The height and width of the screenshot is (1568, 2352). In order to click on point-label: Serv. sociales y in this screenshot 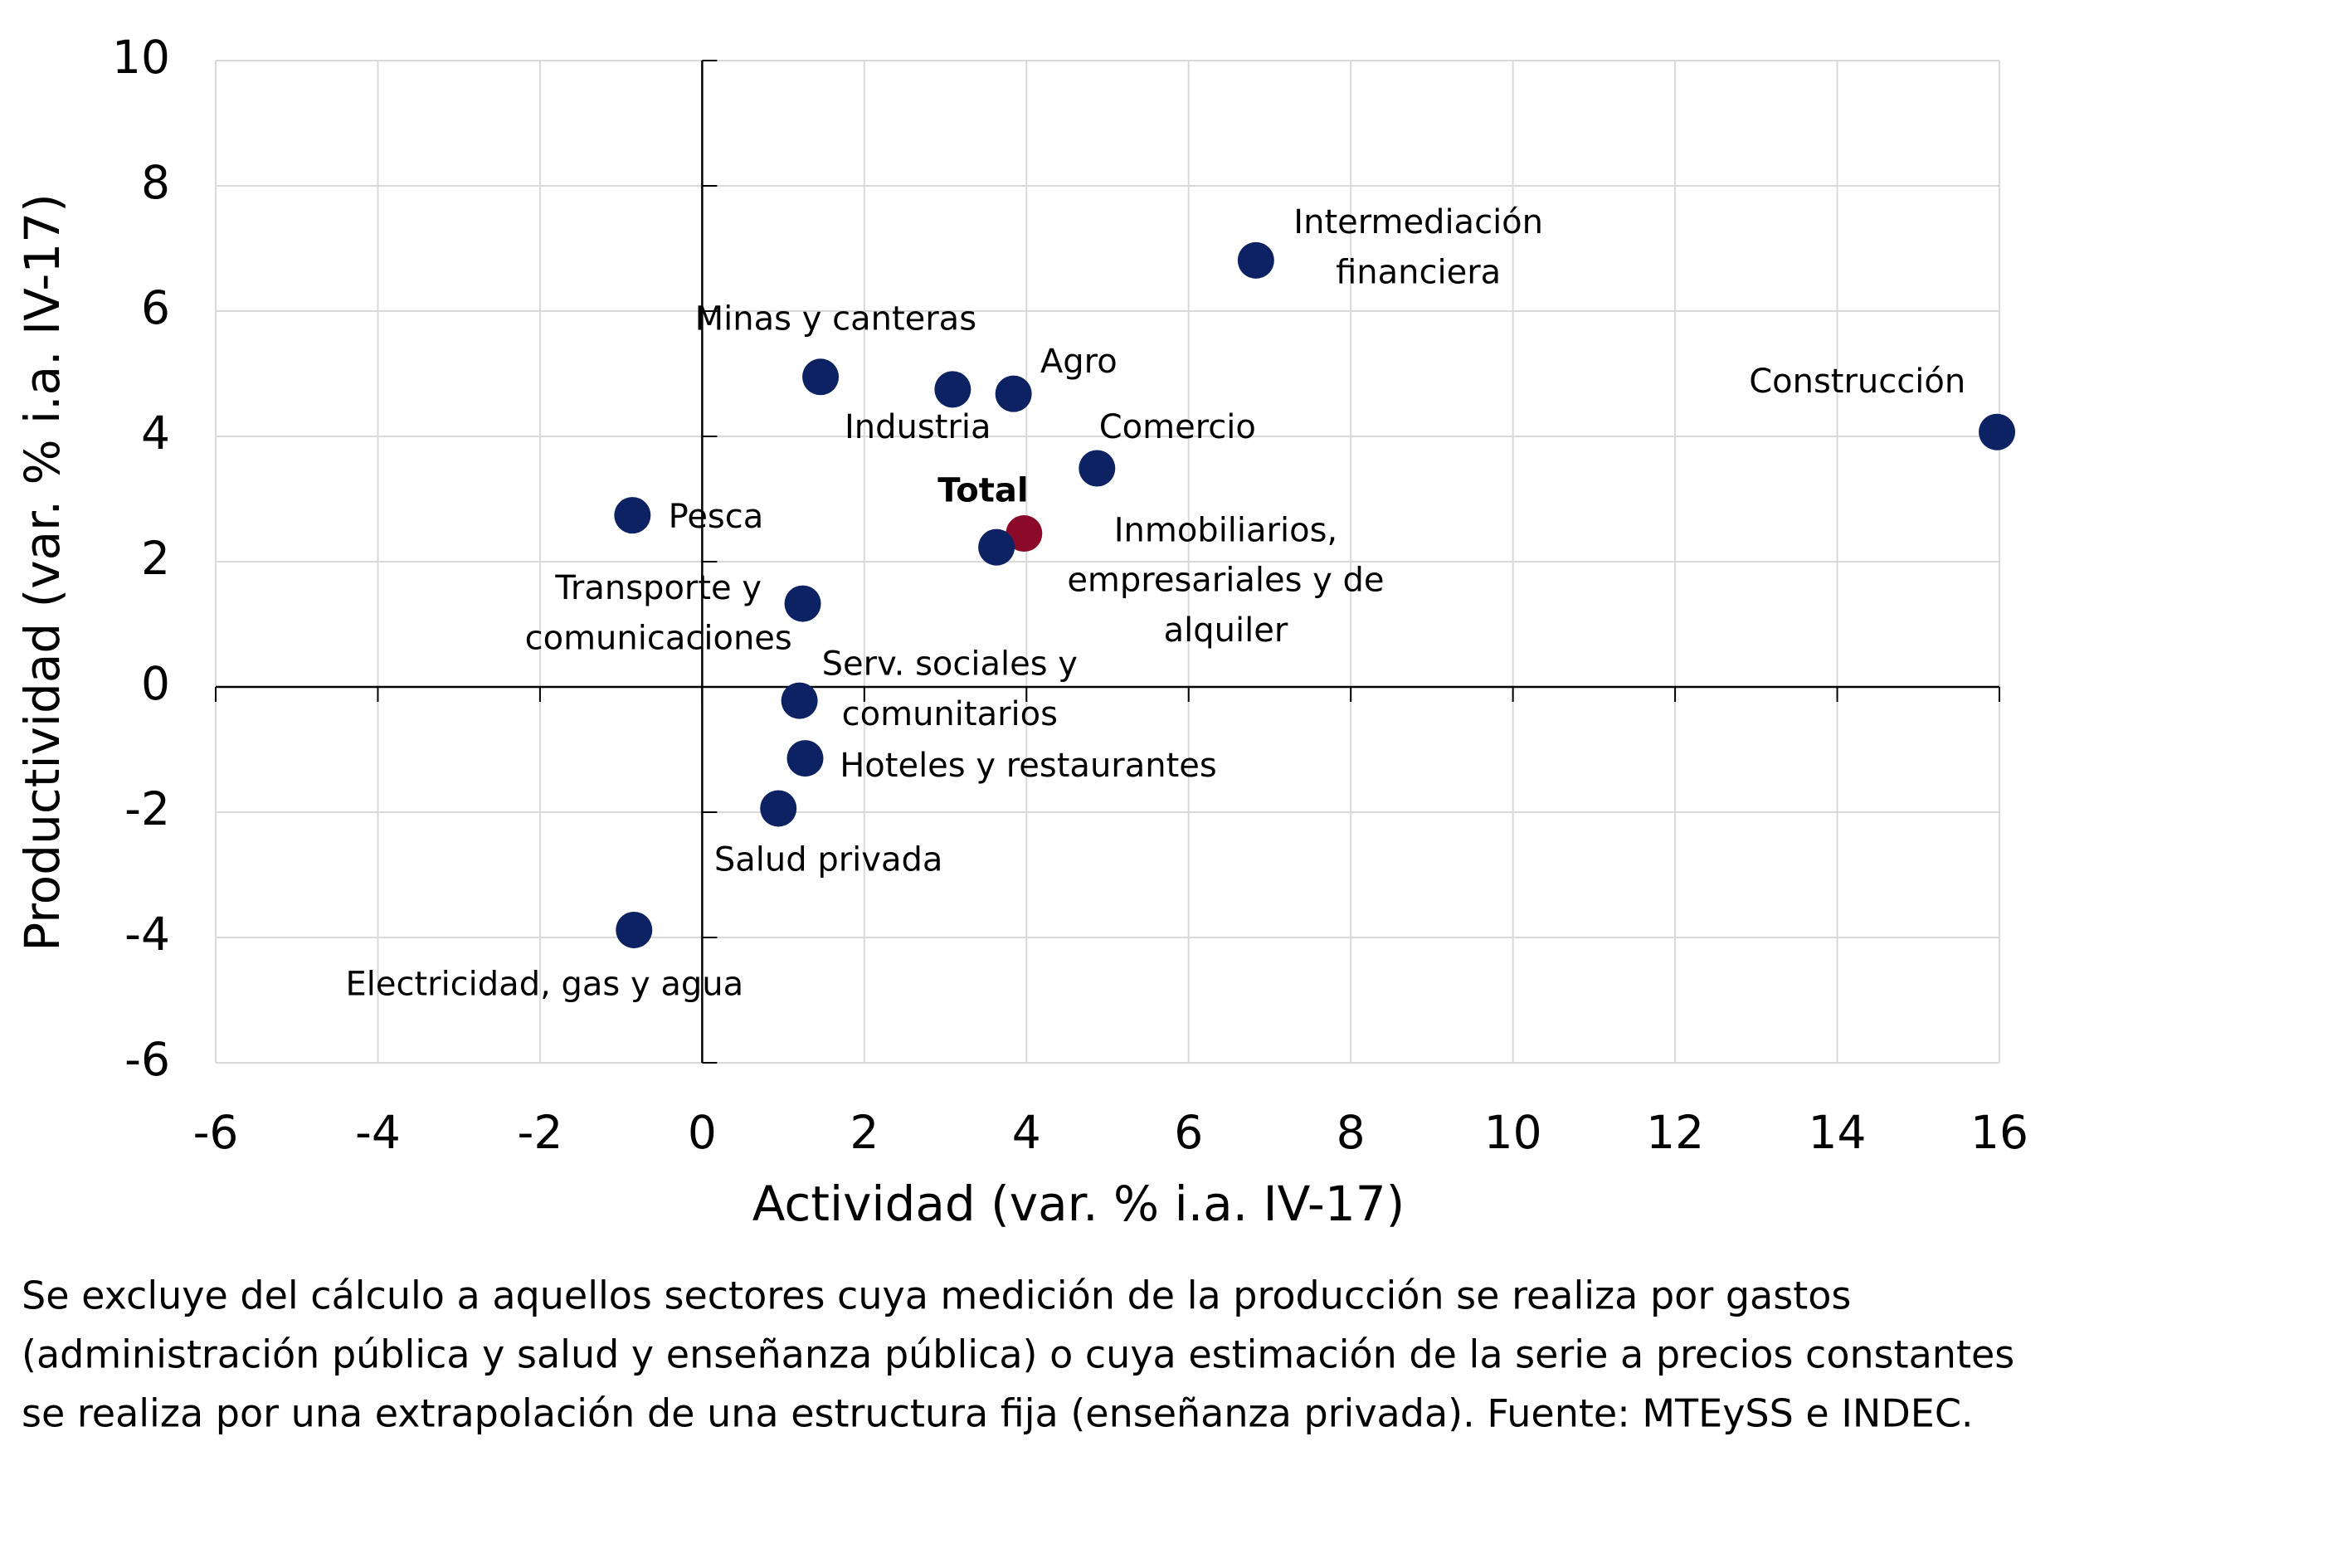, I will do `click(950, 664)`.